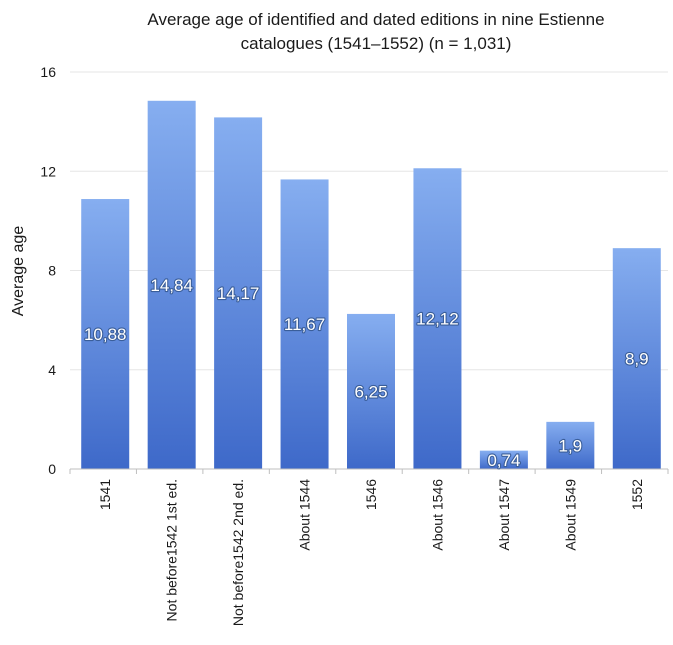 The image size is (673, 645). I want to click on data-label: 11,67, so click(304, 324).